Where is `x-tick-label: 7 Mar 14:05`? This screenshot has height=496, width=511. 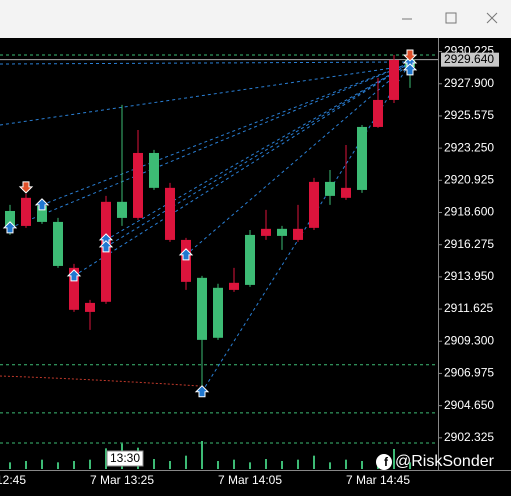 x-tick-label: 7 Mar 14:05 is located at coordinates (250, 480).